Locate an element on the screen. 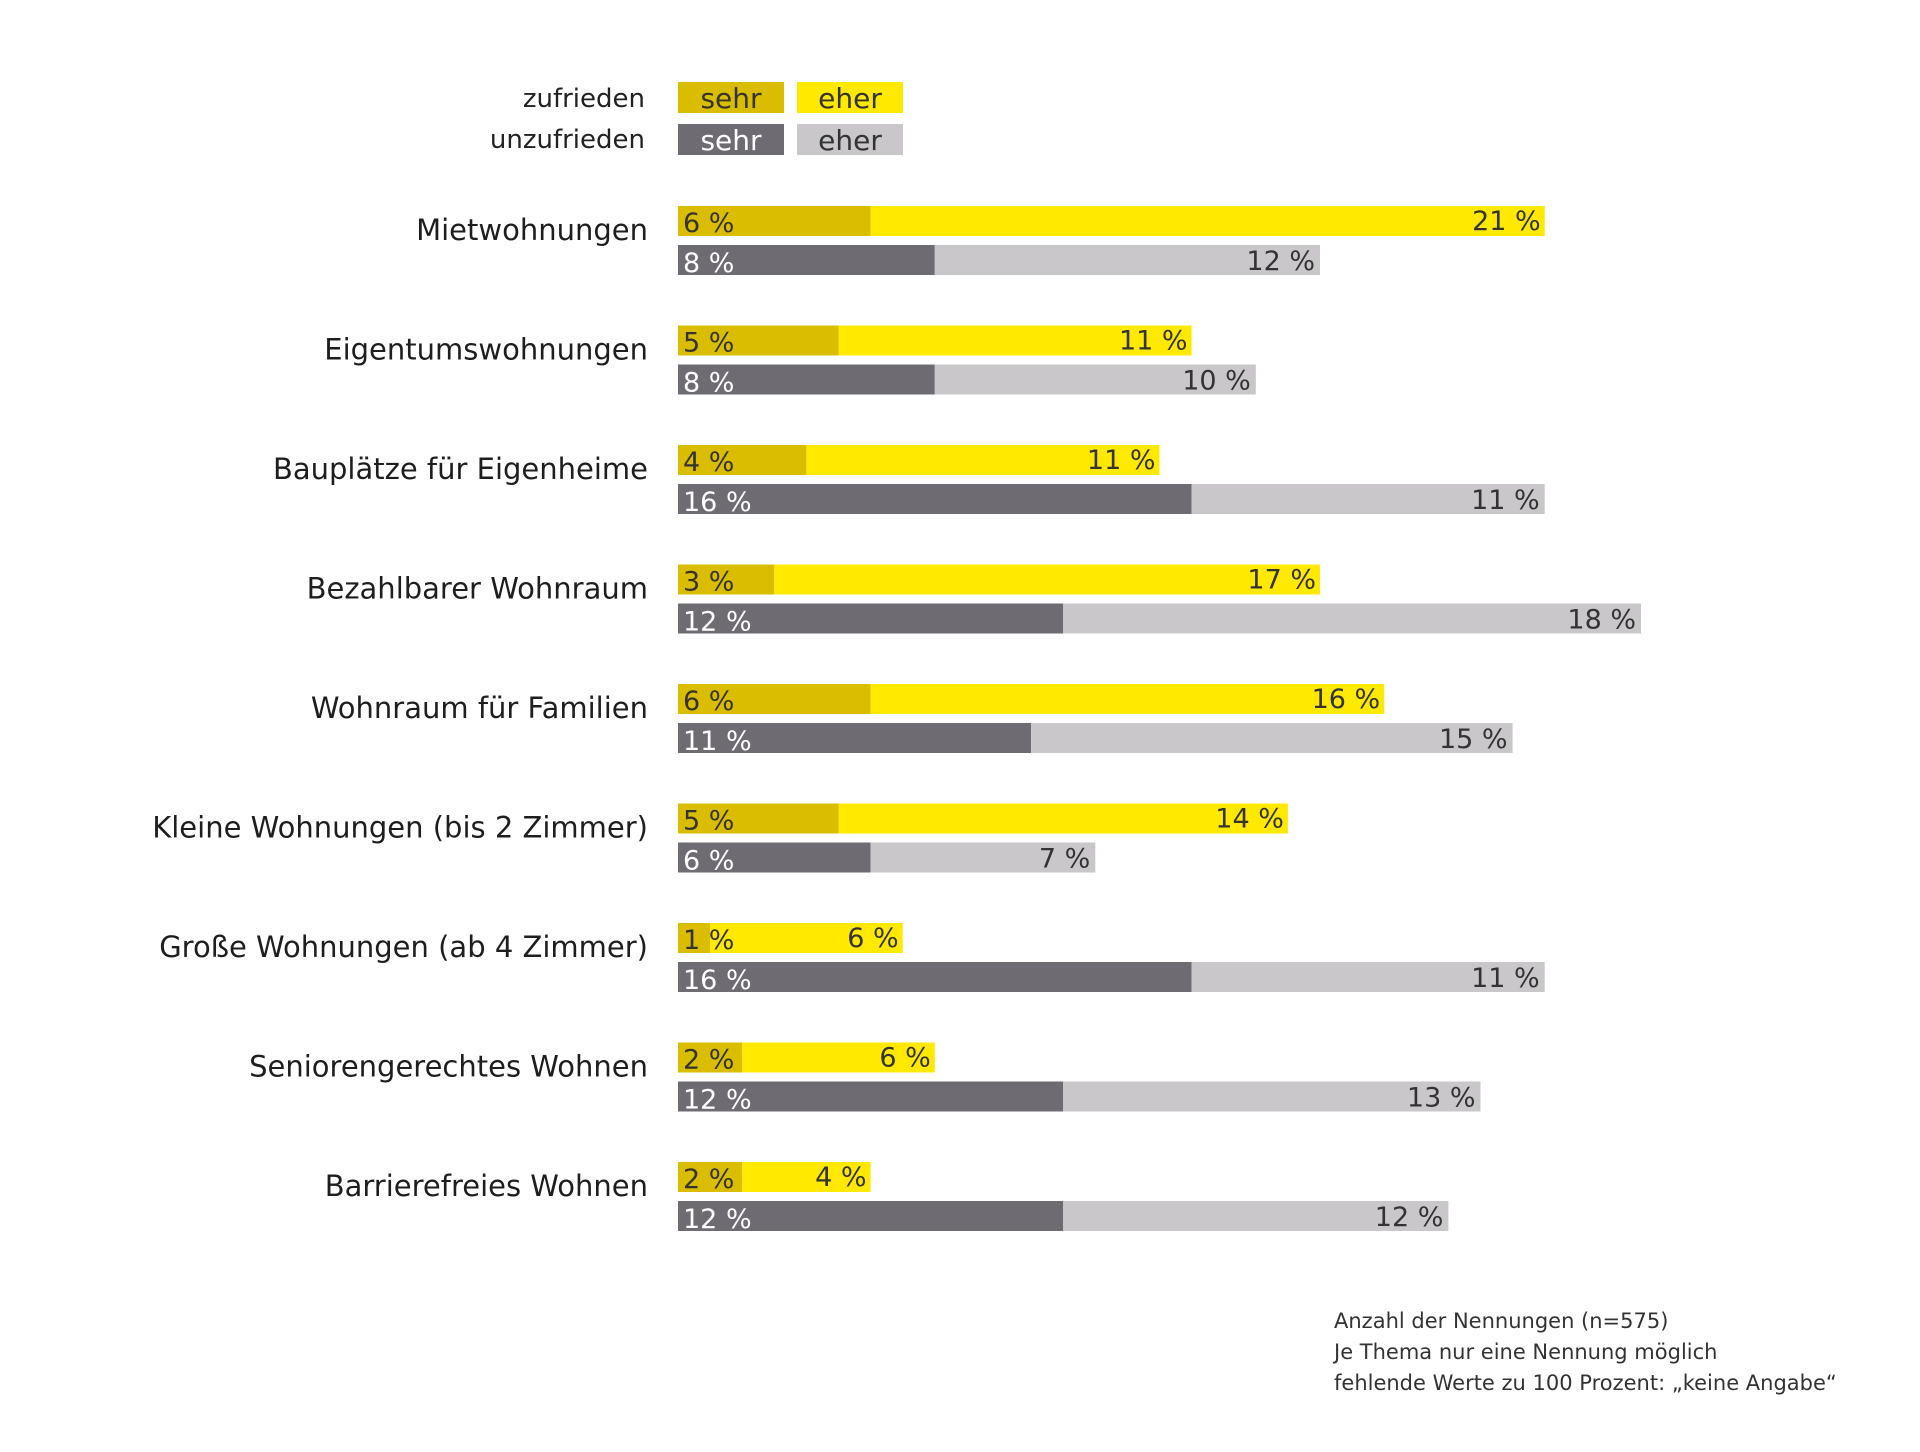  value-label-zufrieden-sehr-bauplätze-für-eigenheime: 4 % is located at coordinates (708, 462).